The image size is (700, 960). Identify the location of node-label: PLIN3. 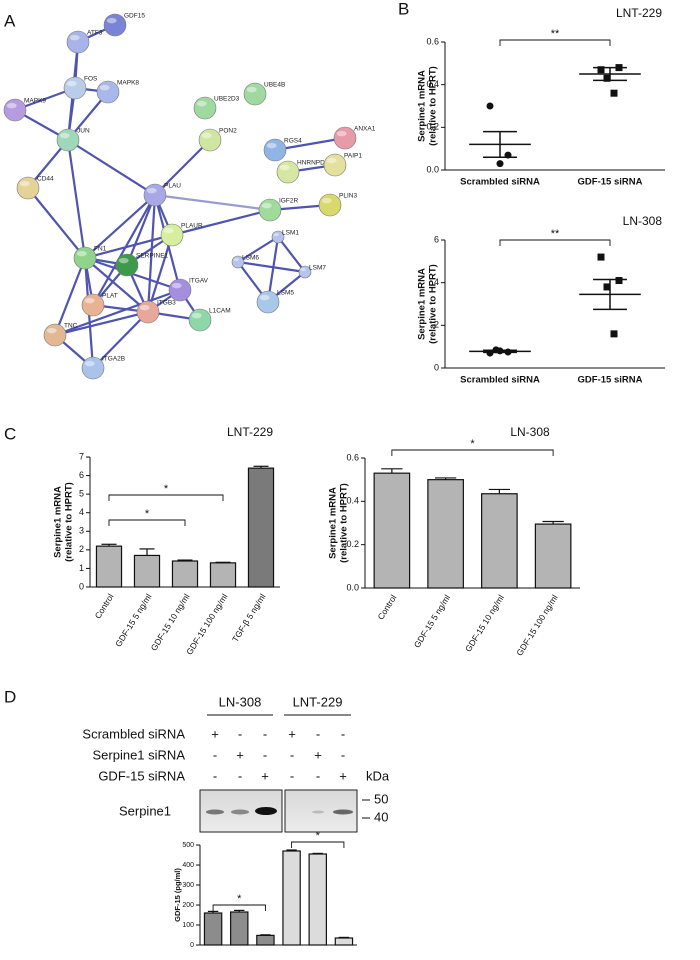
(348, 196).